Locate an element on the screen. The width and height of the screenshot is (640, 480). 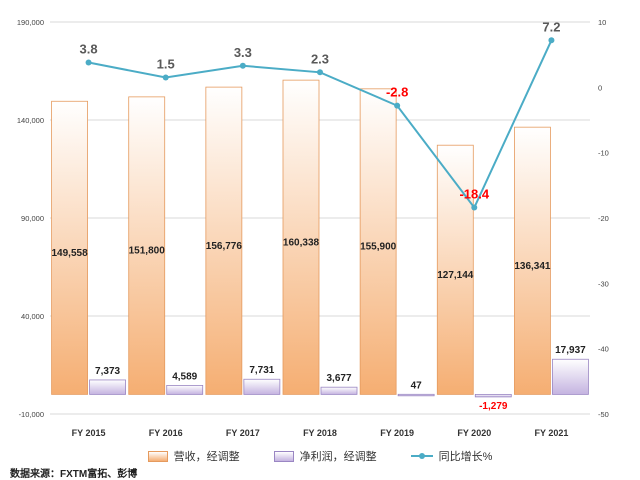
right-tick-label: -20 is located at coordinates (603, 218).